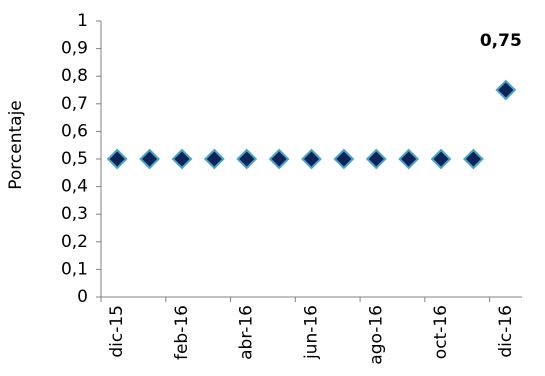 The image size is (545, 376). Describe the element at coordinates (117, 331) in the screenshot. I see `x-tick-label: dic-15` at that location.